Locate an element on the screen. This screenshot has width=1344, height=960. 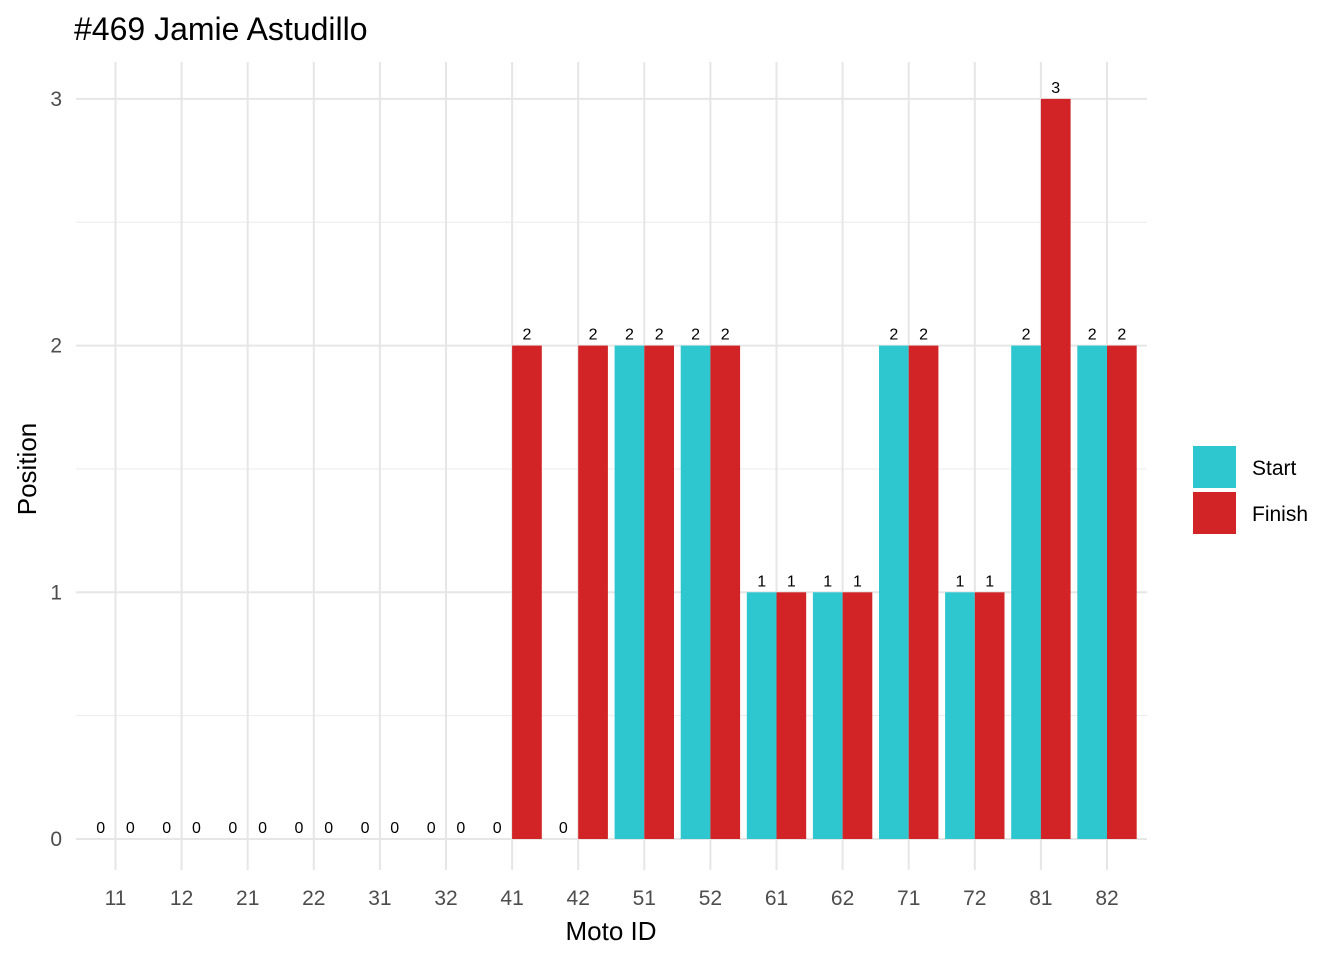
y-tick-label: 0 is located at coordinates (56, 839).